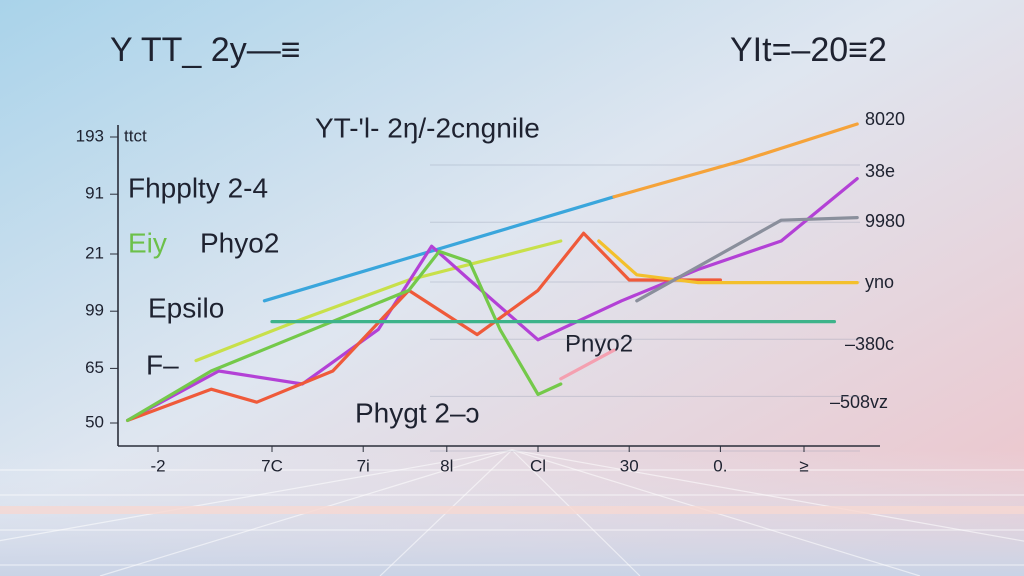  What do you see at coordinates (94, 421) in the screenshot?
I see `y-tick-label: 50` at bounding box center [94, 421].